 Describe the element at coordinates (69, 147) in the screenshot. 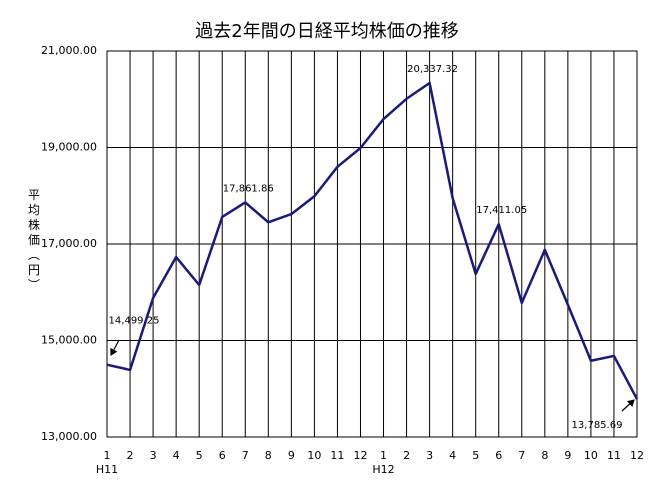

I see `y-tick-label: 19,000.00` at that location.